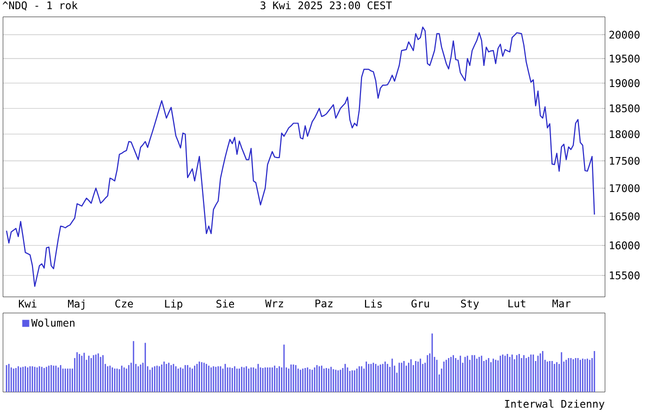 Image resolution: width=652 pixels, height=413 pixels. What do you see at coordinates (420, 304) in the screenshot?
I see `x-tick-label: Gru` at bounding box center [420, 304].